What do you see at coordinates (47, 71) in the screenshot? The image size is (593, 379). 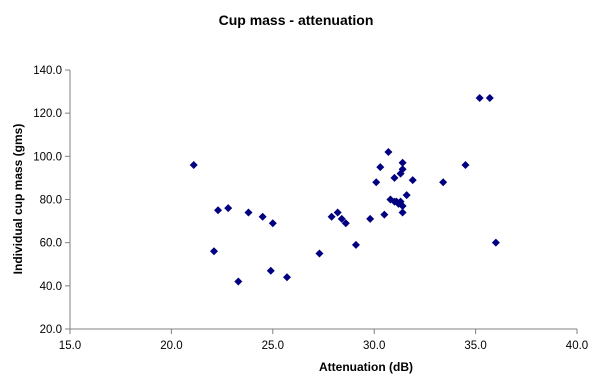 I see `y-tick-label: 140.0` at bounding box center [47, 71].